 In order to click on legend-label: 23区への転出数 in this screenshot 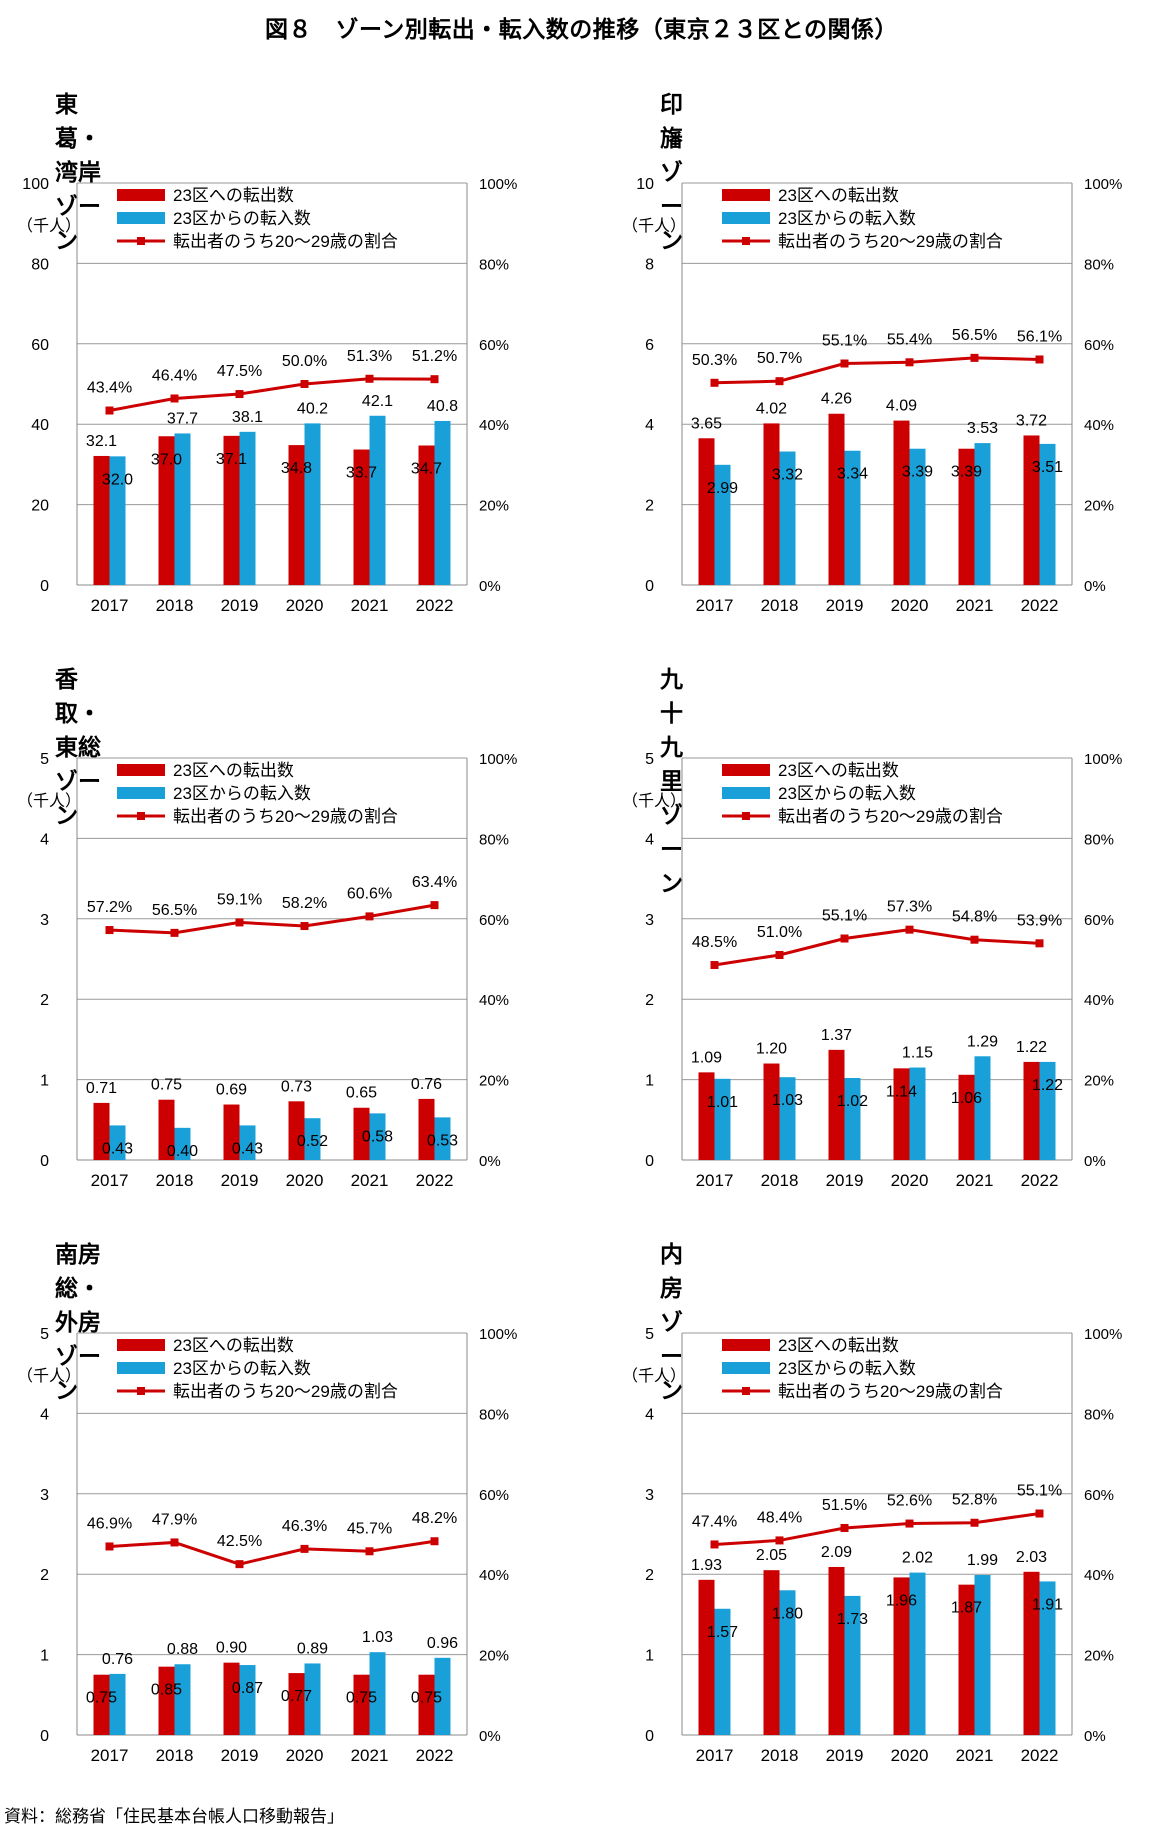, I will do `click(233, 195)`.